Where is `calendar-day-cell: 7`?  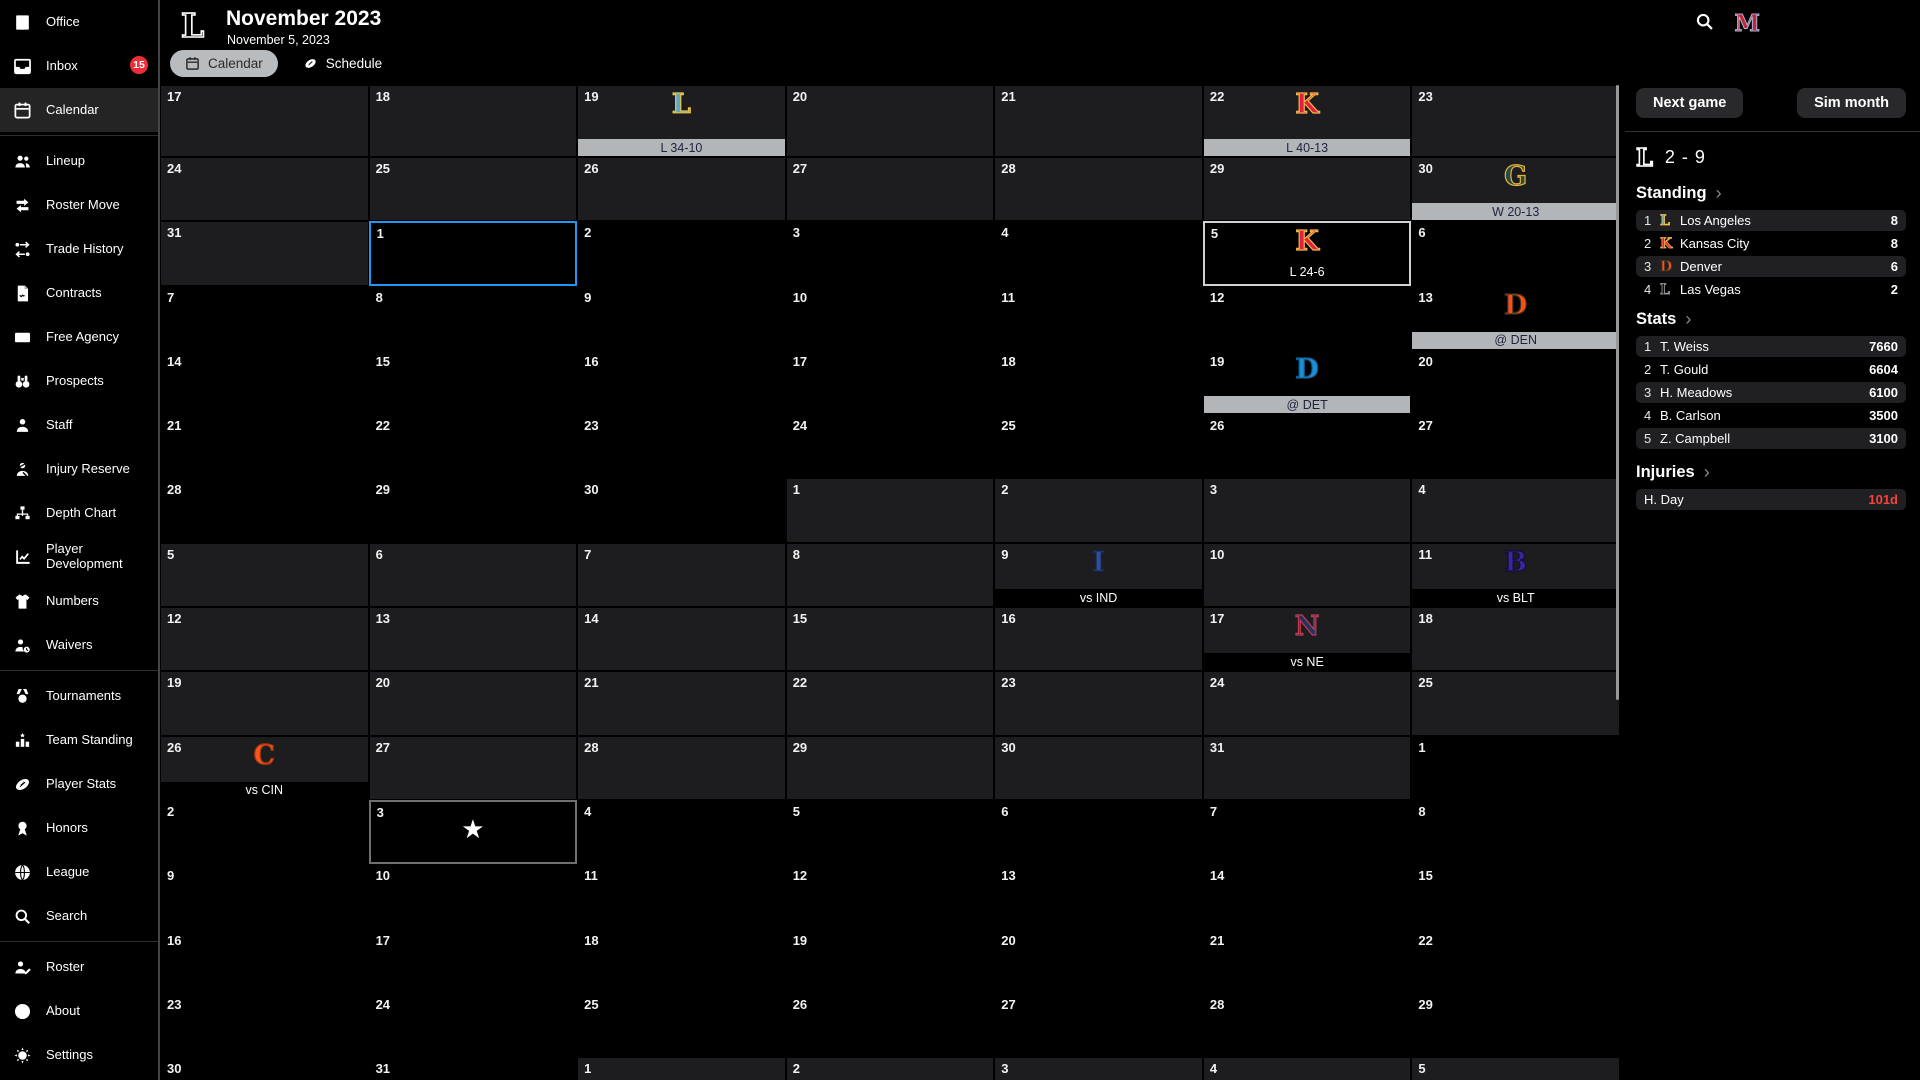 calendar-day-cell: 7 is located at coordinates (681, 575).